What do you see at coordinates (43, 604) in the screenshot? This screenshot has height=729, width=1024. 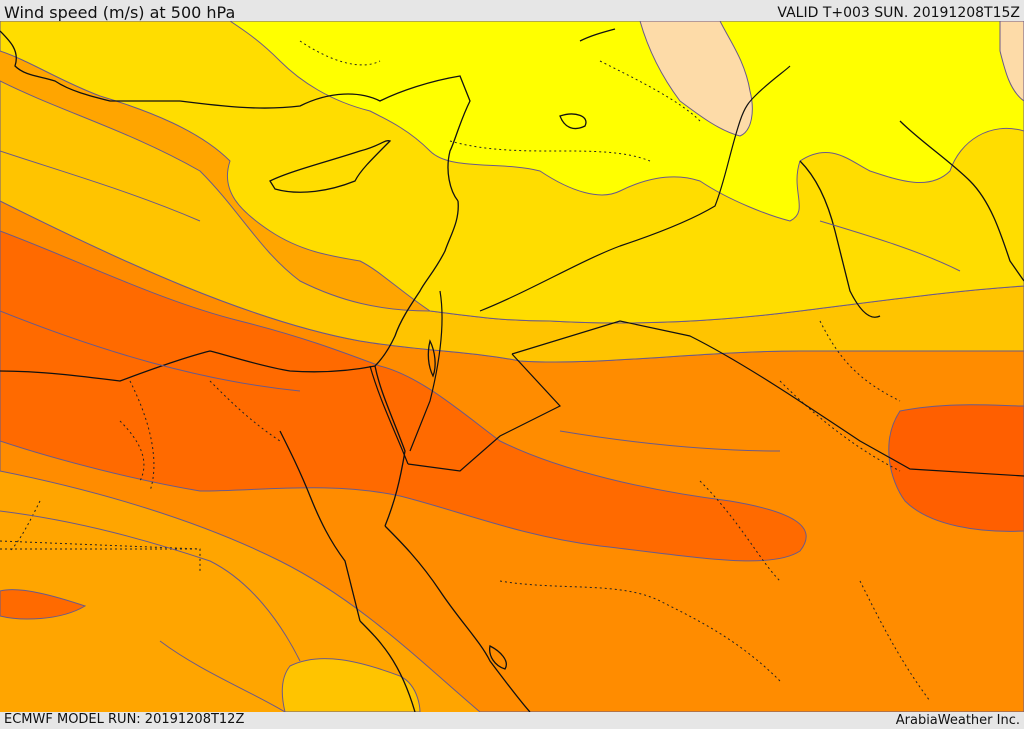 I see `band-red-orange-sw` at bounding box center [43, 604].